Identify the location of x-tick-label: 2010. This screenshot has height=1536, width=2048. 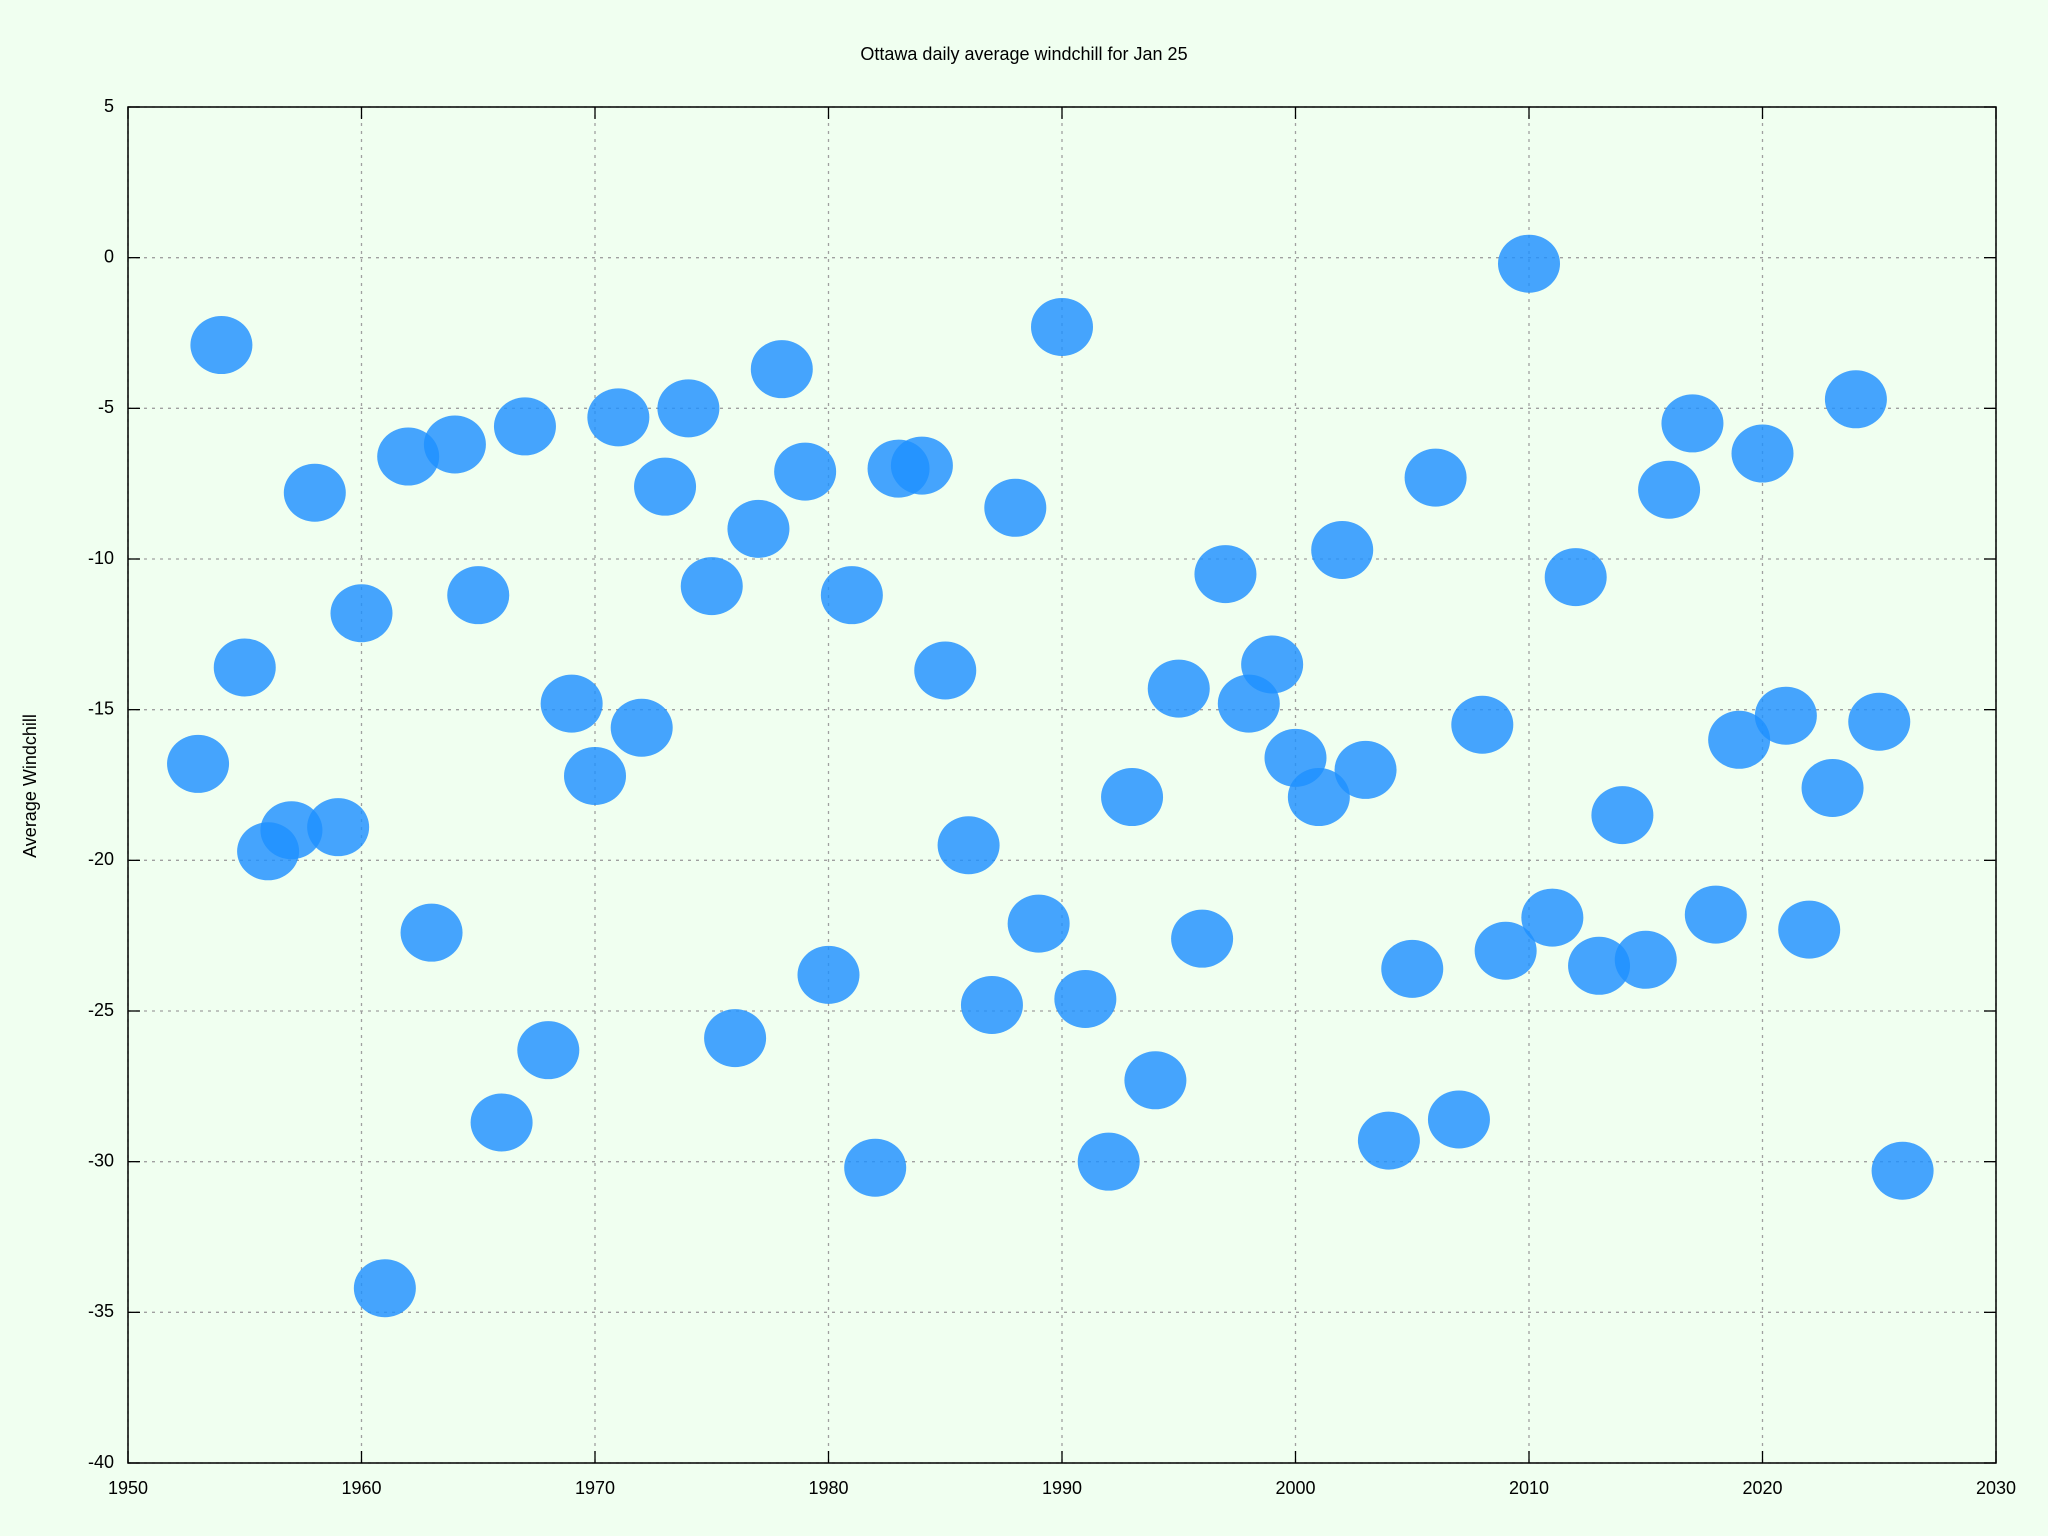
(1529, 1488).